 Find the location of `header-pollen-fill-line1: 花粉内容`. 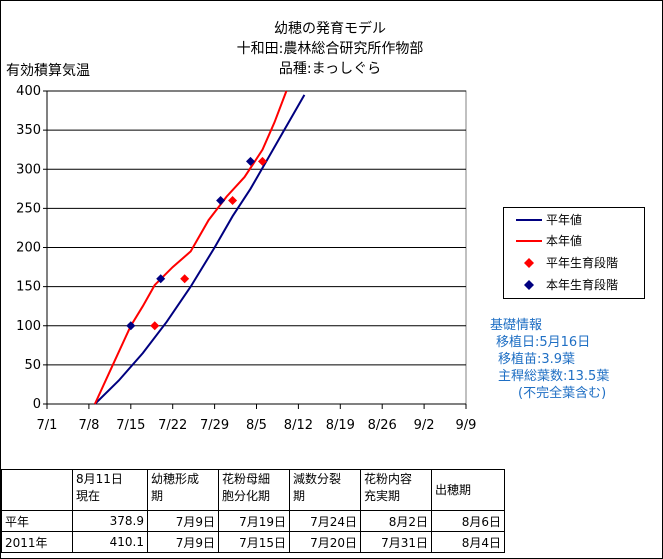

header-pollen-fill-line1: 花粉内容 is located at coordinates (388, 479).